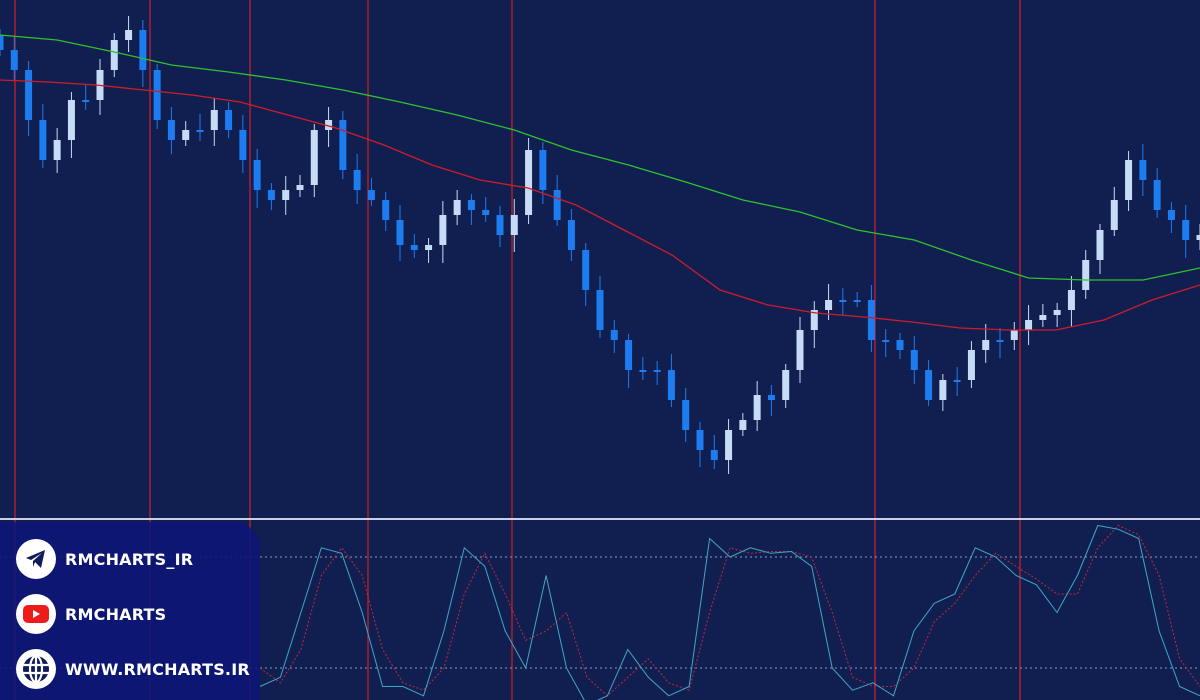 The image size is (1200, 700). Describe the element at coordinates (129, 559) in the screenshot. I see `telegram-label: RMCHARTS_IR` at that location.